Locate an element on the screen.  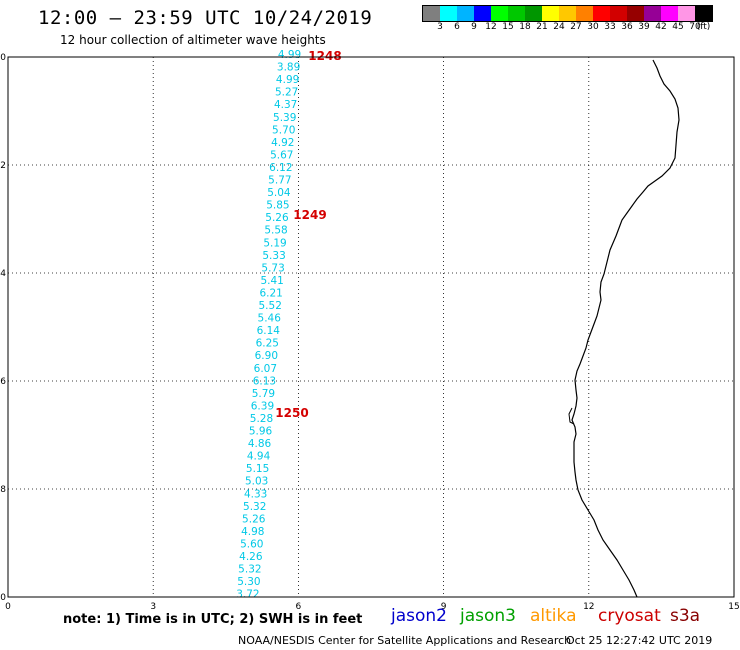
swh-reading: 5.46 is located at coordinates (270, 319).